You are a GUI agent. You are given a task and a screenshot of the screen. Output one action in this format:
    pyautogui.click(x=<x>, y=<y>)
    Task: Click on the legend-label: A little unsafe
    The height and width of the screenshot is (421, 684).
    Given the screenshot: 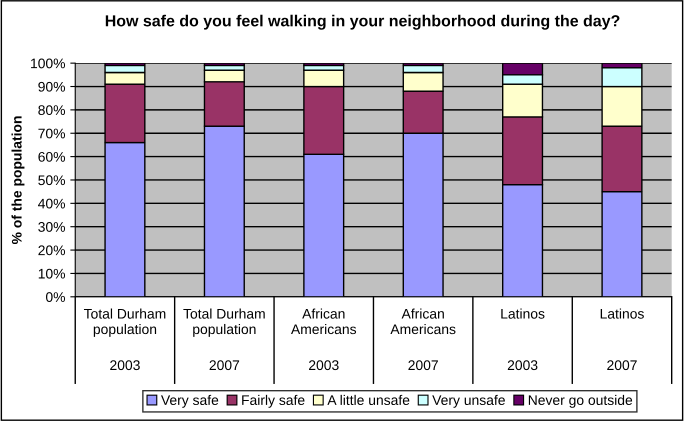 What is the action you would take?
    pyautogui.click(x=368, y=400)
    